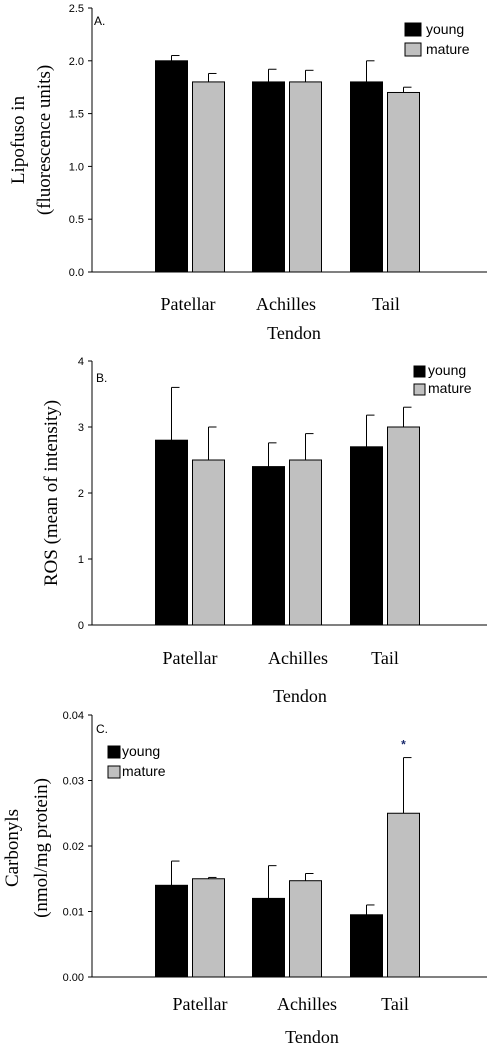  What do you see at coordinates (76, 115) in the screenshot?
I see `y-tick-label: 1.5` at bounding box center [76, 115].